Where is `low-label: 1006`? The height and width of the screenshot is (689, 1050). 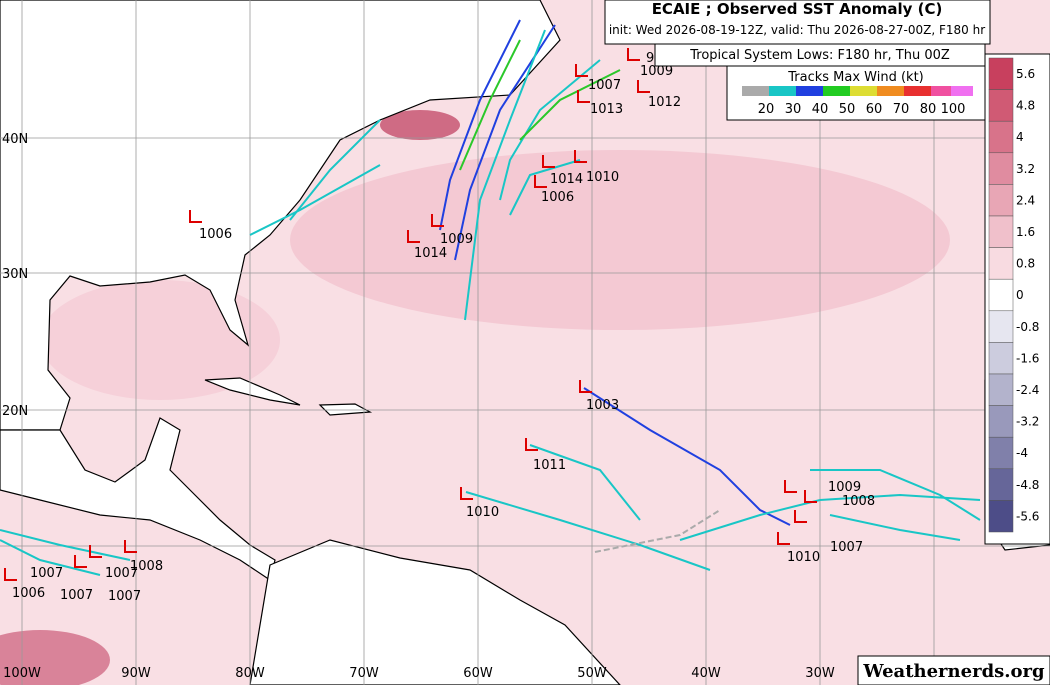
low-label: 1006 is located at coordinates (557, 197).